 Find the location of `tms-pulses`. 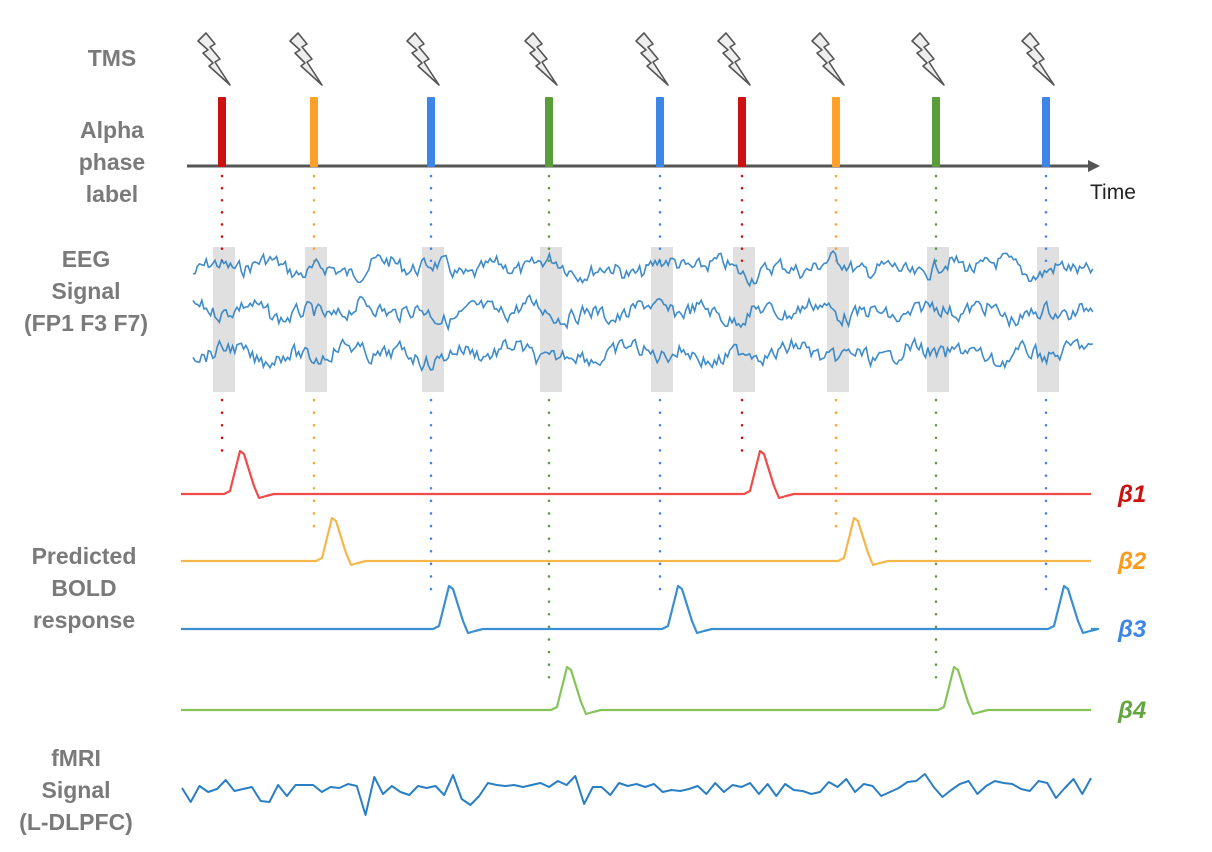

tms-pulses is located at coordinates (626, 59).